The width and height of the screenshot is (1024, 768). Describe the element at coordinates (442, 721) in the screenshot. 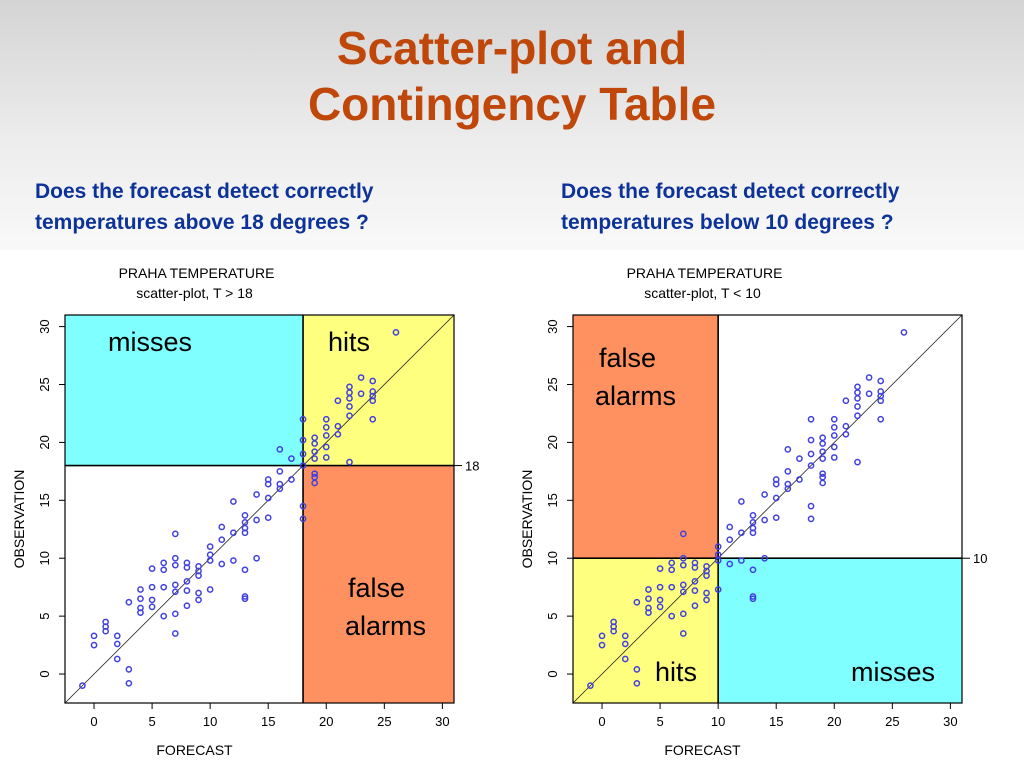

I see `x-tick-label: 30` at that location.